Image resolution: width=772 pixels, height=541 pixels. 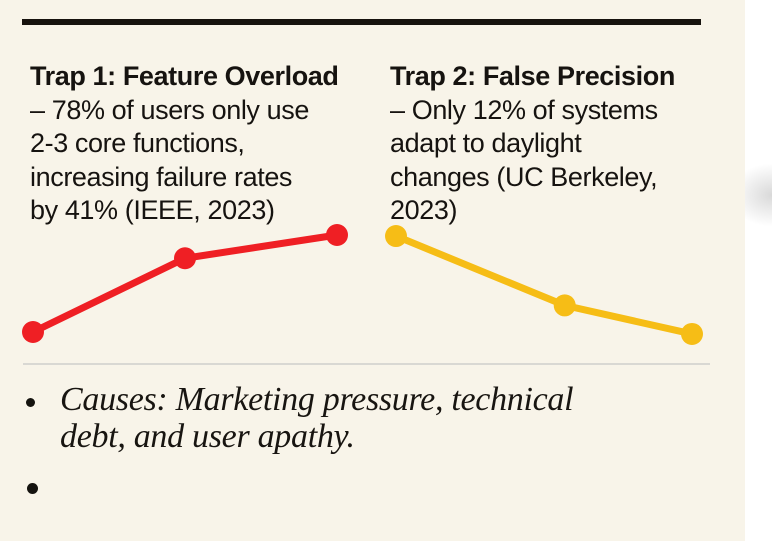 I want to click on trap-2-description-line: 2023), so click(x=424, y=210).